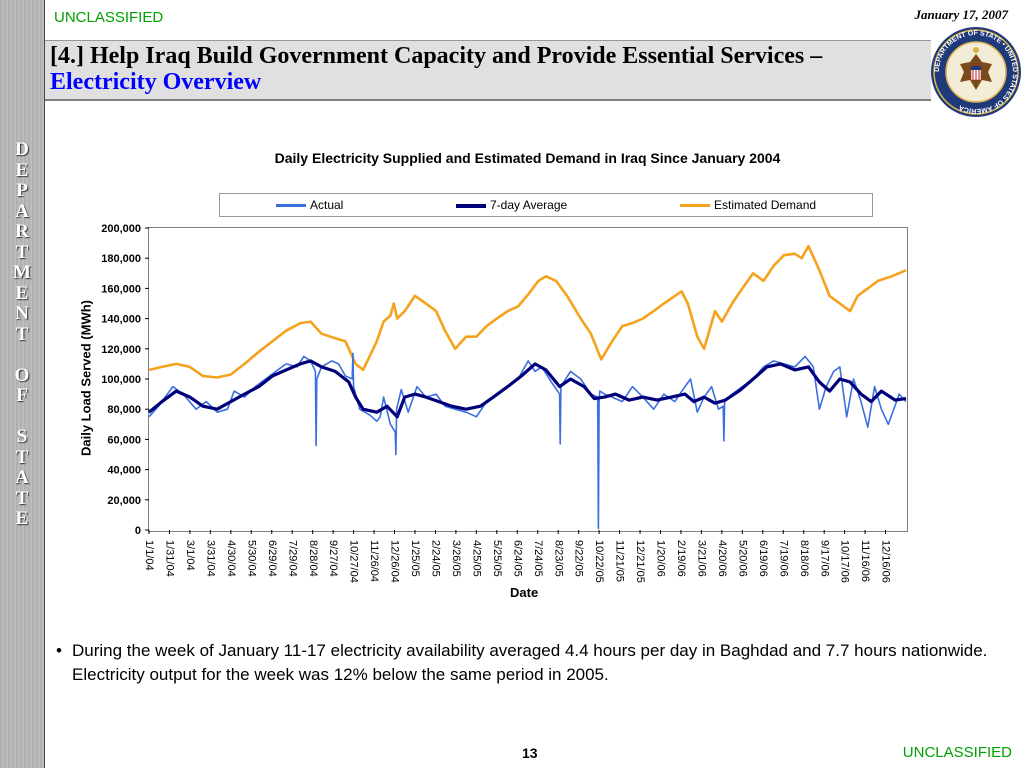  What do you see at coordinates (599, 561) in the screenshot?
I see `x-tick-label: 10/22/05` at bounding box center [599, 561].